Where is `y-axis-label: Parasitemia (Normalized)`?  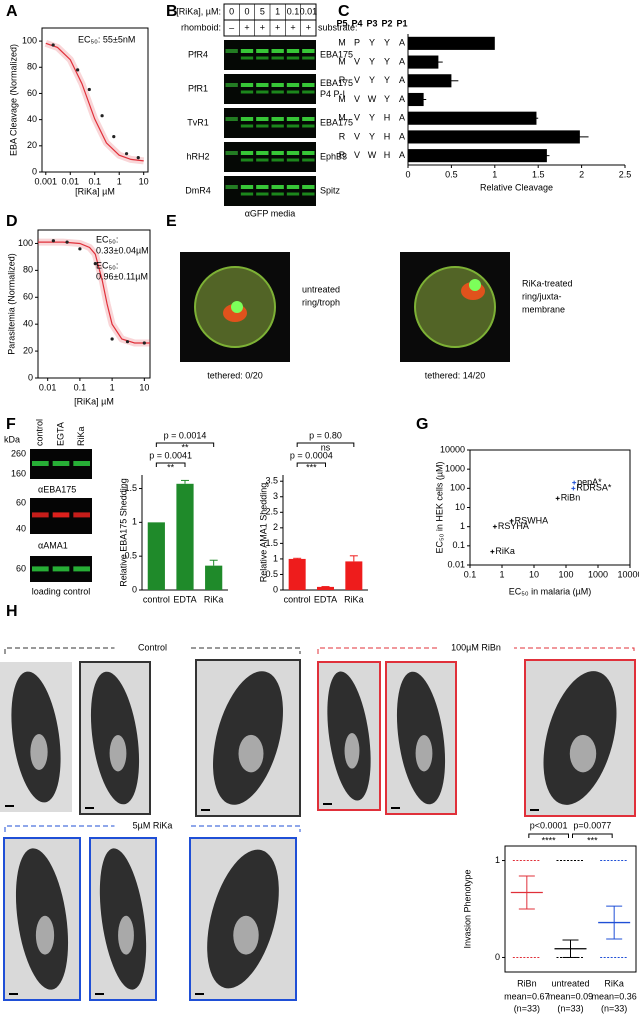 y-axis-label: Parasitemia (Normalized) is located at coordinates (11, 304).